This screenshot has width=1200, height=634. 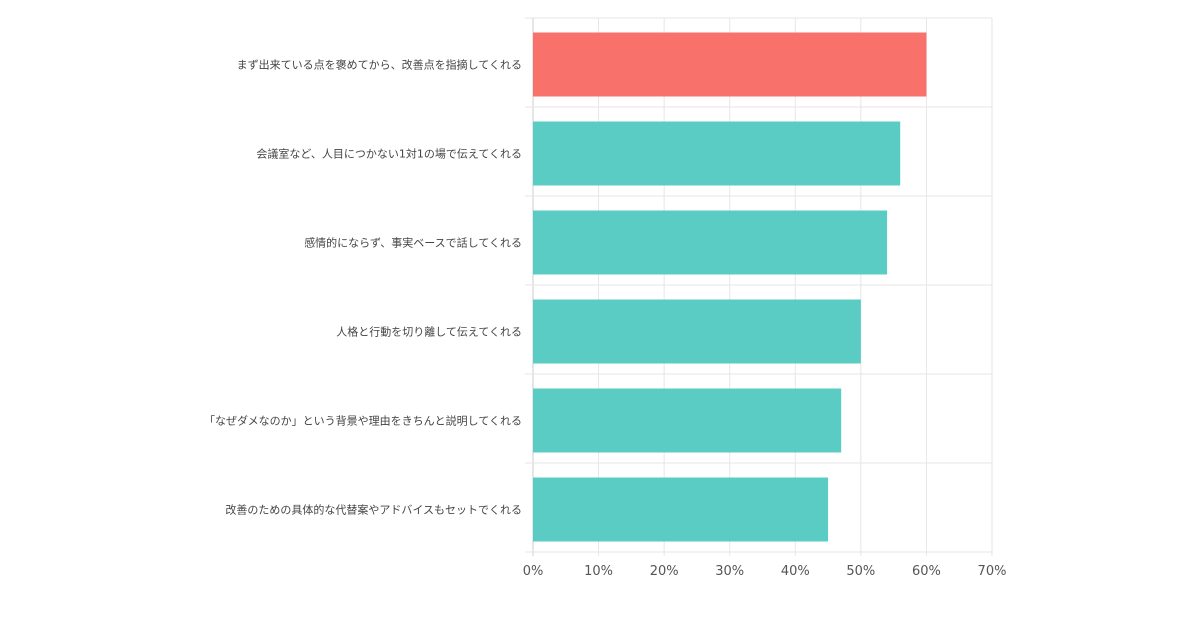 What do you see at coordinates (379, 65) in the screenshot?
I see `category-label: まず出来ている点を褒めてから、改善点を指摘してくれる` at bounding box center [379, 65].